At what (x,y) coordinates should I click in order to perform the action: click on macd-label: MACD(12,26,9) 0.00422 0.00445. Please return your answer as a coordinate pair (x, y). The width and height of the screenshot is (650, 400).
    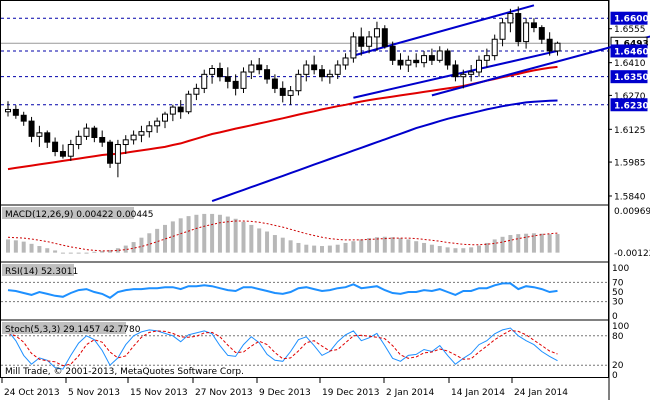
    Looking at the image, I should click on (79, 215).